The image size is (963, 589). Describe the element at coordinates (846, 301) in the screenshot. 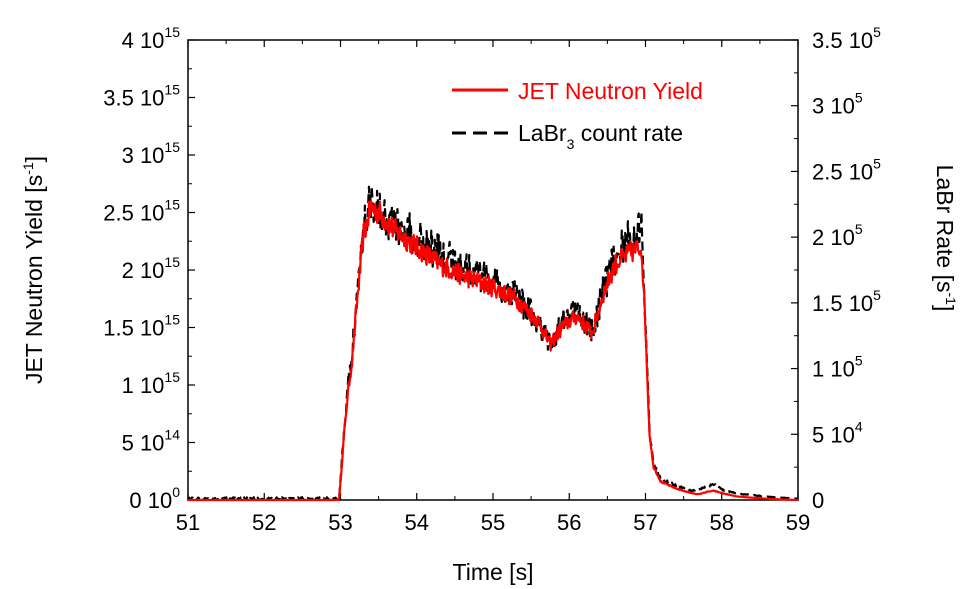

I see `right-y-tick-label: 1.5 105` at that location.